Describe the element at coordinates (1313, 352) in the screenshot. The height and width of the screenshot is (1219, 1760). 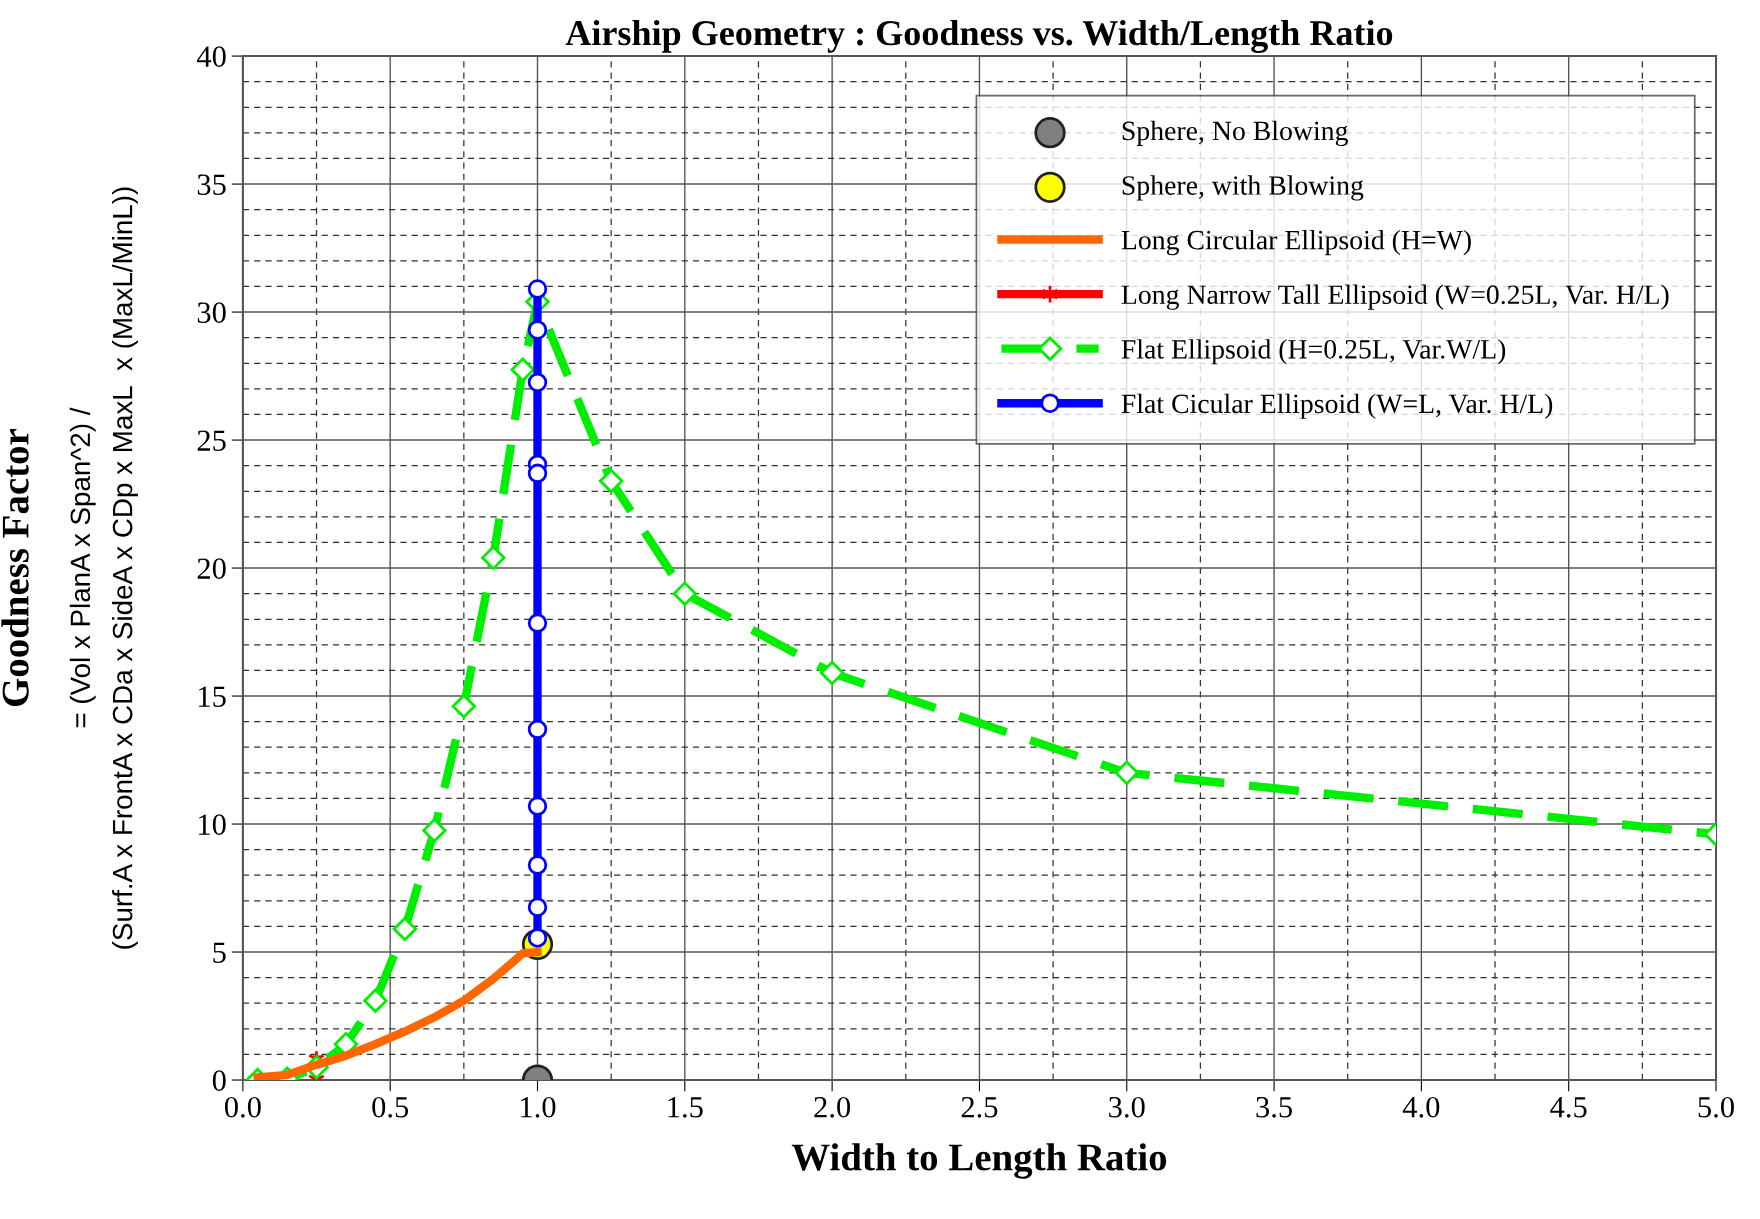
I see `legend-label: Flat Ellipsoid (H=0.25L, Var.W/L)` at that location.